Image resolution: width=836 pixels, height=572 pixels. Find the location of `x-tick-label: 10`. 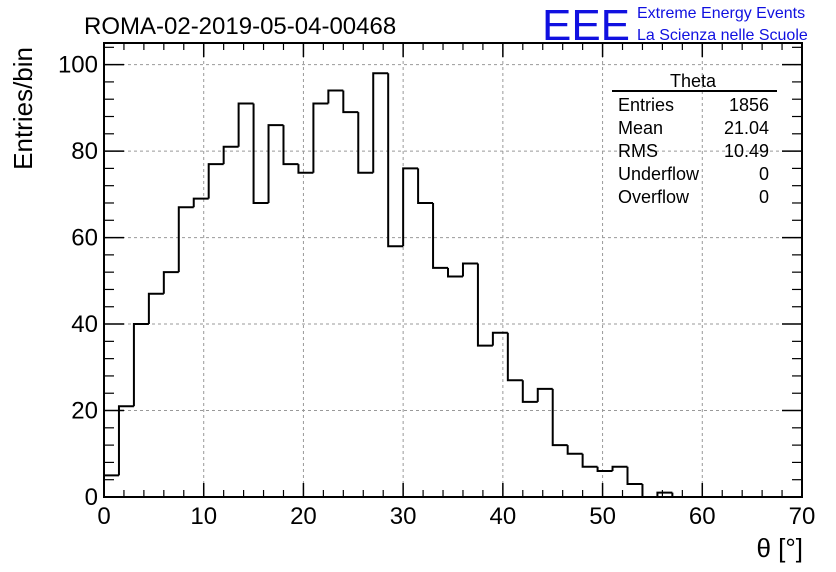

x-tick-label: 10 is located at coordinates (203, 516).